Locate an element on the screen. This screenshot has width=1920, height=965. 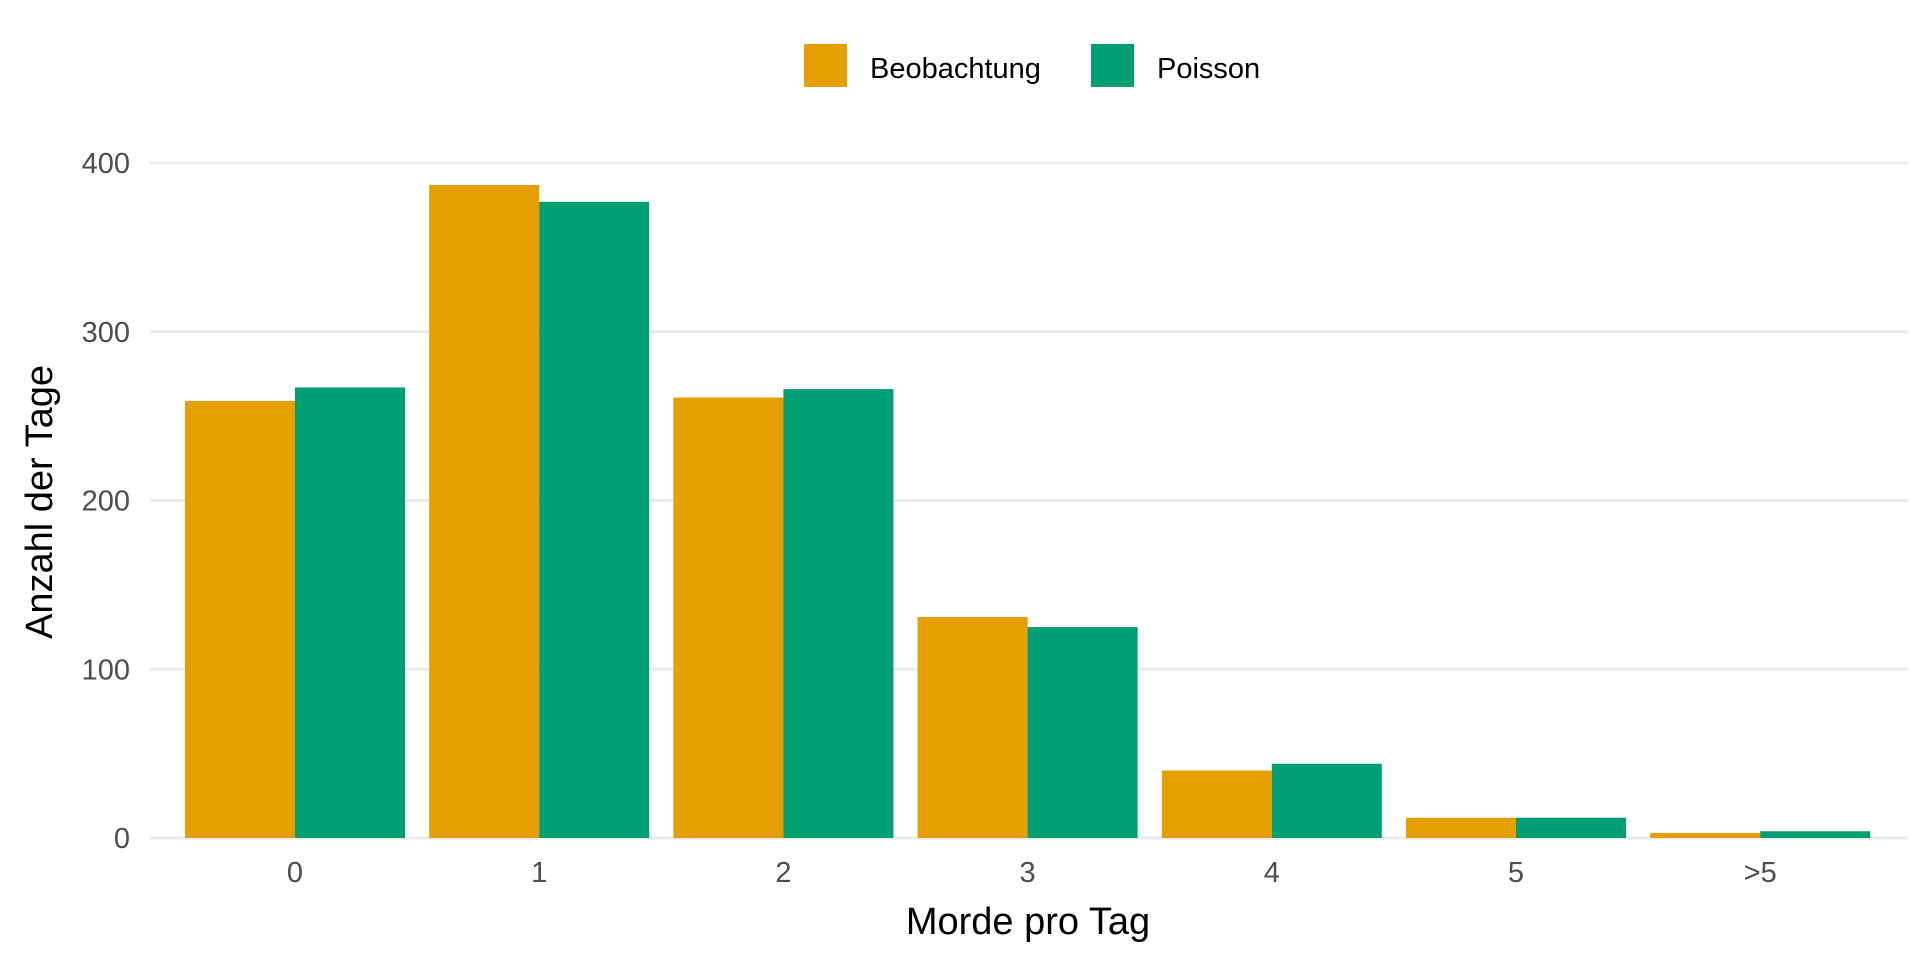
x-tick-label: 3 is located at coordinates (1028, 873).